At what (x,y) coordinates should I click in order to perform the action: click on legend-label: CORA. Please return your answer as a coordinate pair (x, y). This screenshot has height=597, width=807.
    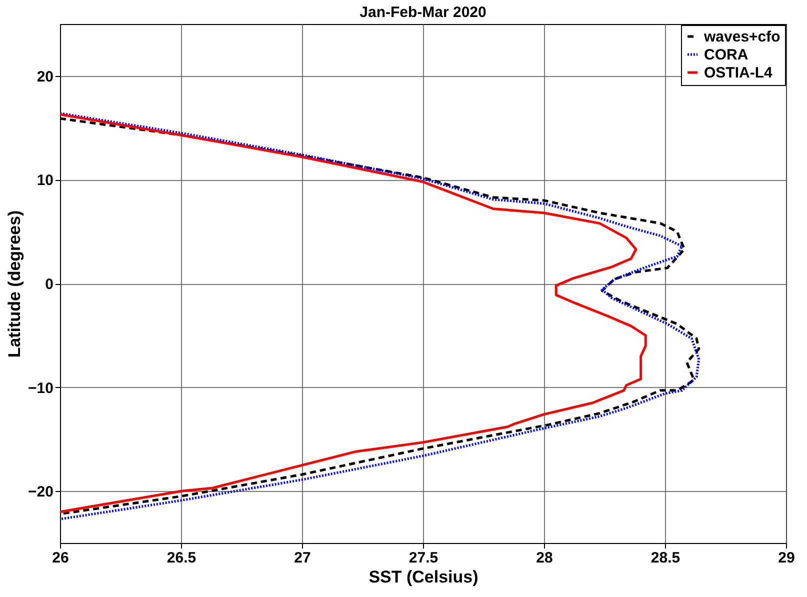
    Looking at the image, I should click on (726, 55).